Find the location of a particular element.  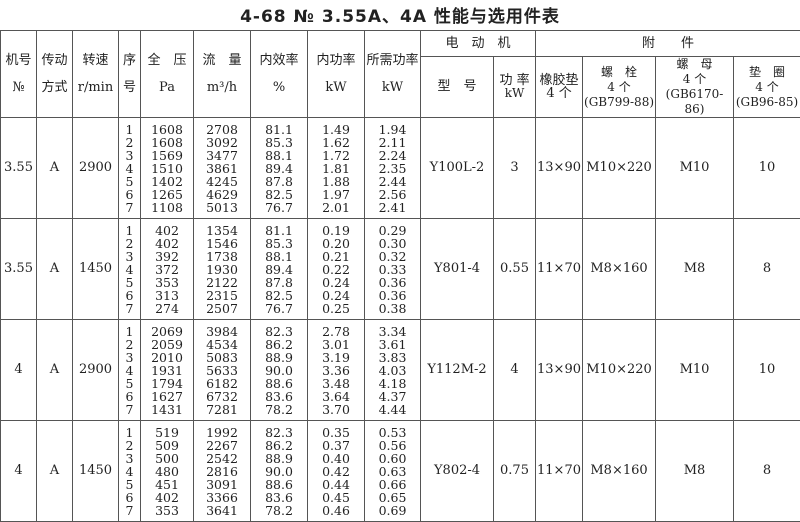

value-required-power: 0.36 is located at coordinates (392, 295).